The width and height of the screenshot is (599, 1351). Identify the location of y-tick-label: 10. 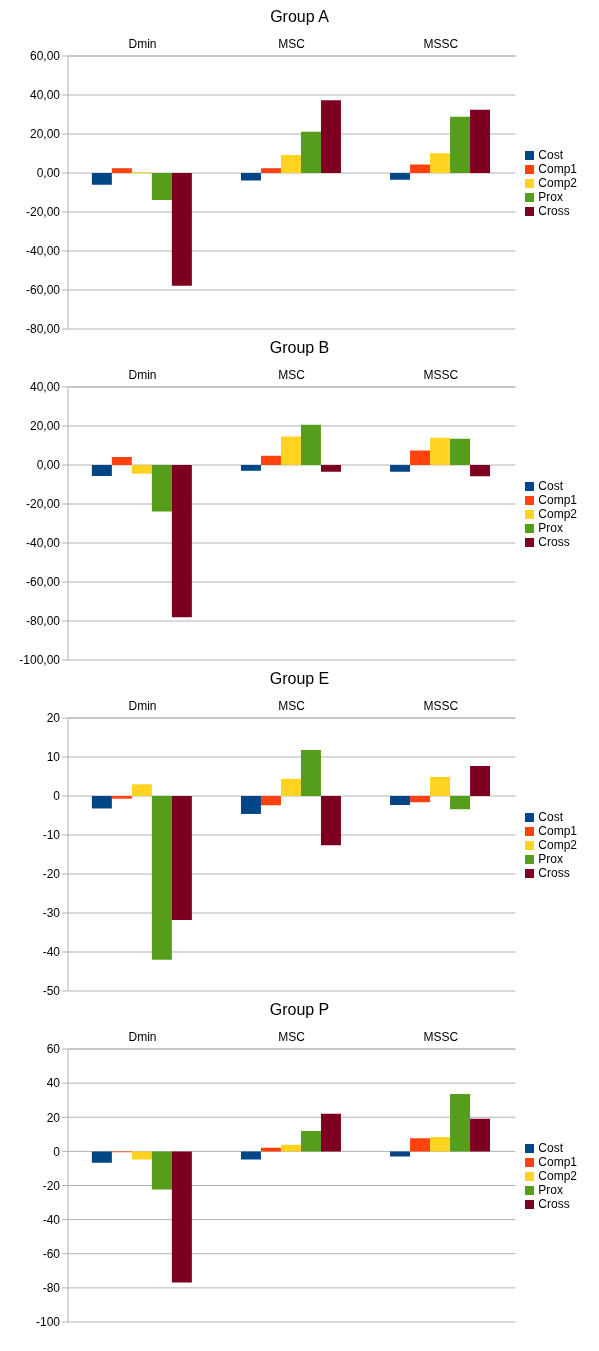
(53, 757).